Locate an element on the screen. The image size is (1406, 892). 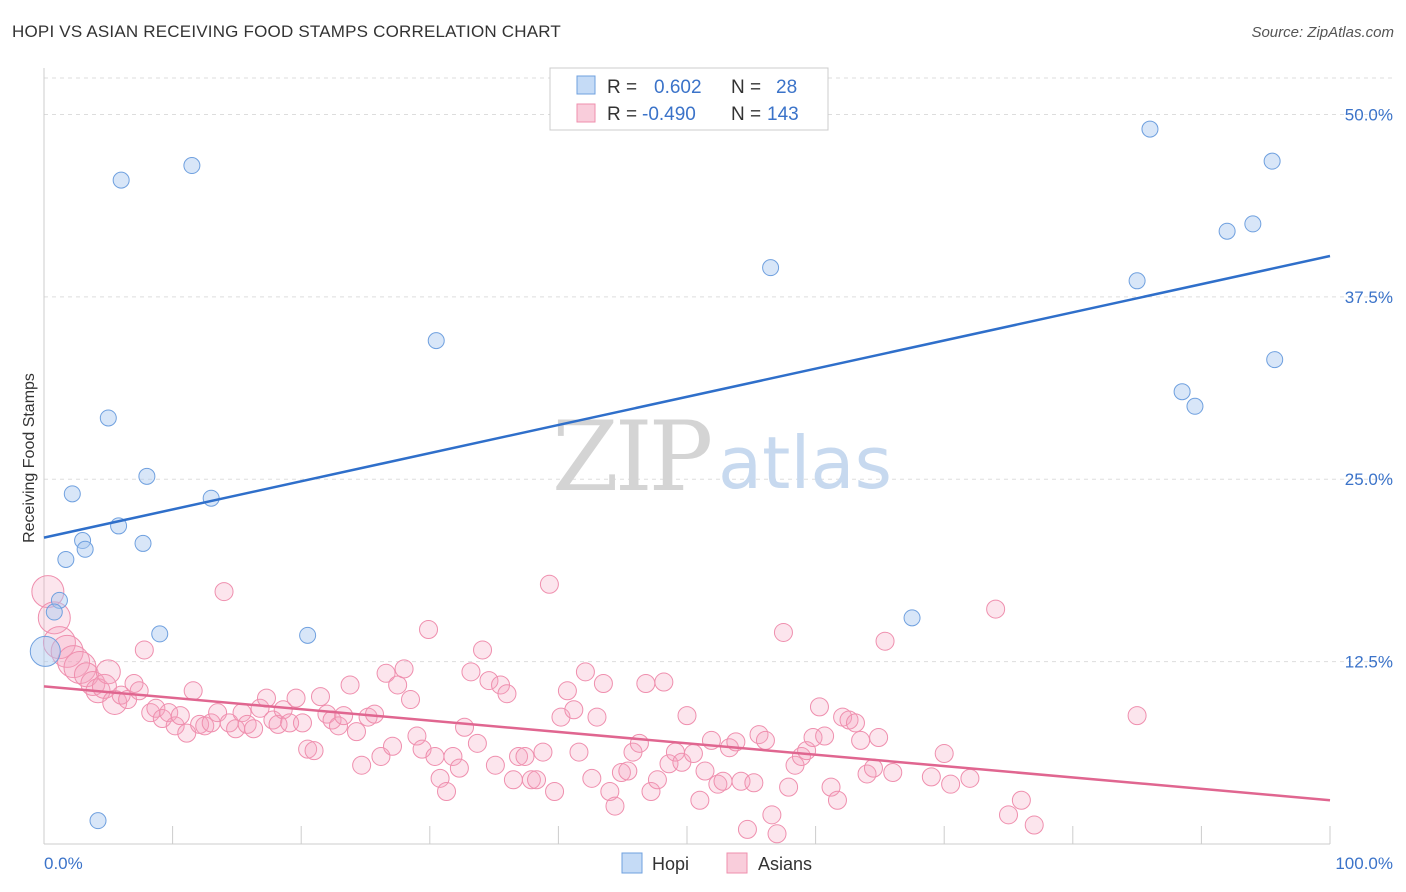
correlation-legend: R = 0.602 N = 28 R = -0.490 N = 143 is located at coordinates (689, 99).